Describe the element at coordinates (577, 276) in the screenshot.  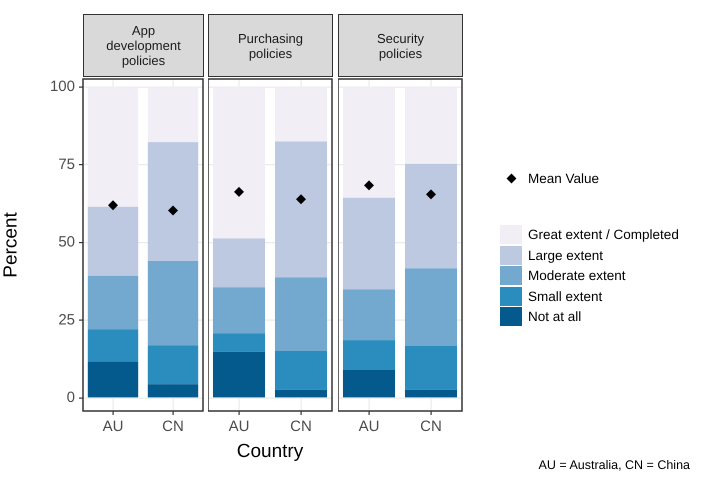
I see `legend-label: Moderate extent` at that location.